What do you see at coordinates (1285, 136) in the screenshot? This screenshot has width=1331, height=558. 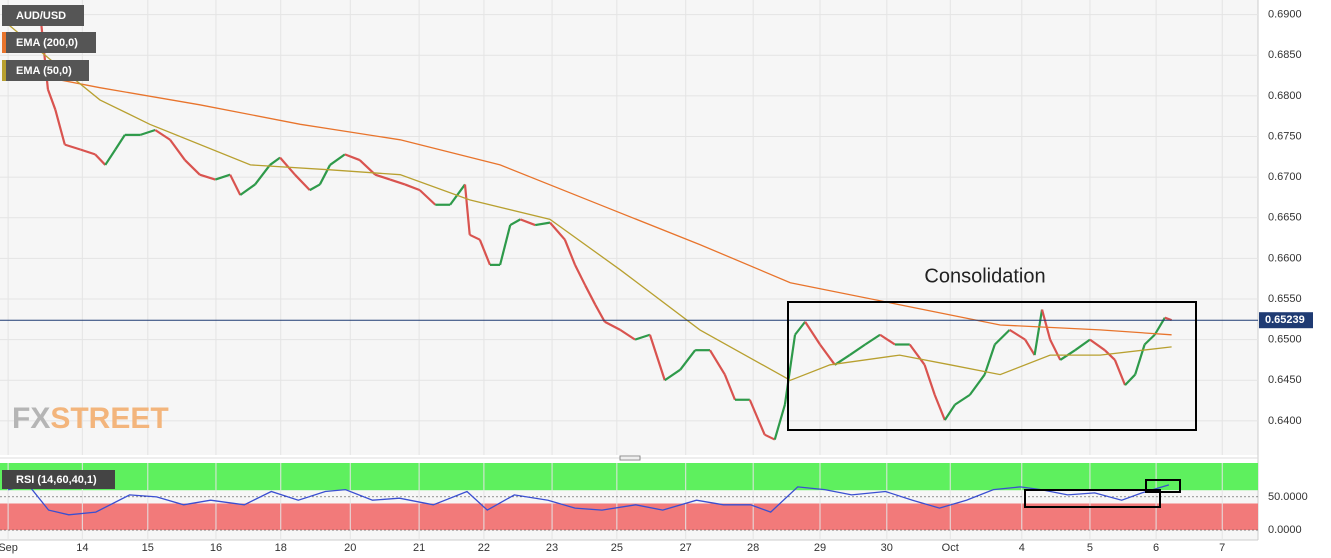 I see `y-tick-label: 0.6750` at bounding box center [1285, 136].